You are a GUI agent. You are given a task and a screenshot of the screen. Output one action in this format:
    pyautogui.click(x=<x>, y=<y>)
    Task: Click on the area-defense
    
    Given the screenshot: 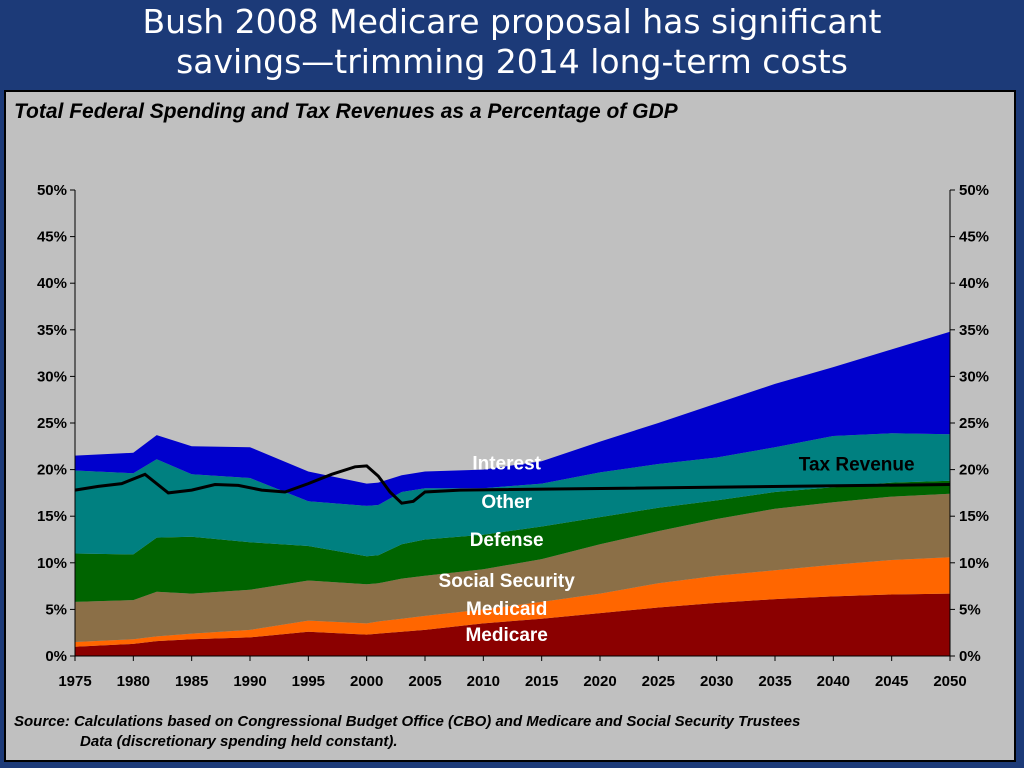 What is the action you would take?
    pyautogui.click(x=512, y=541)
    